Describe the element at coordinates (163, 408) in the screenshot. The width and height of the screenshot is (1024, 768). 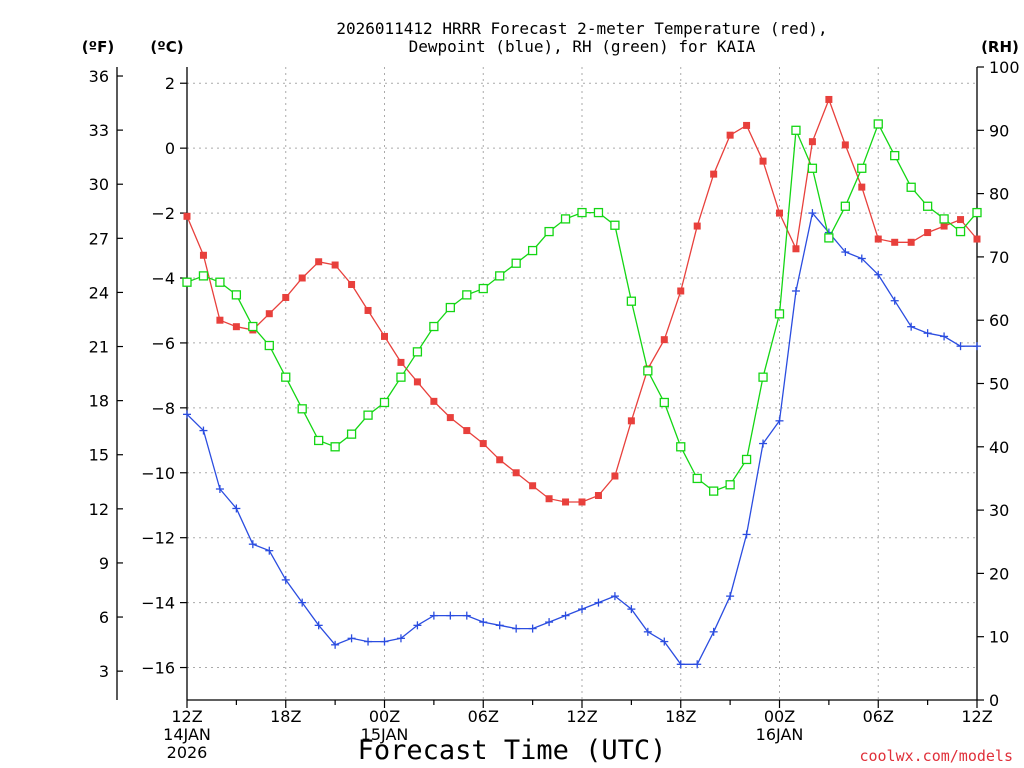
I see `celsius-tick-label: −8` at that location.